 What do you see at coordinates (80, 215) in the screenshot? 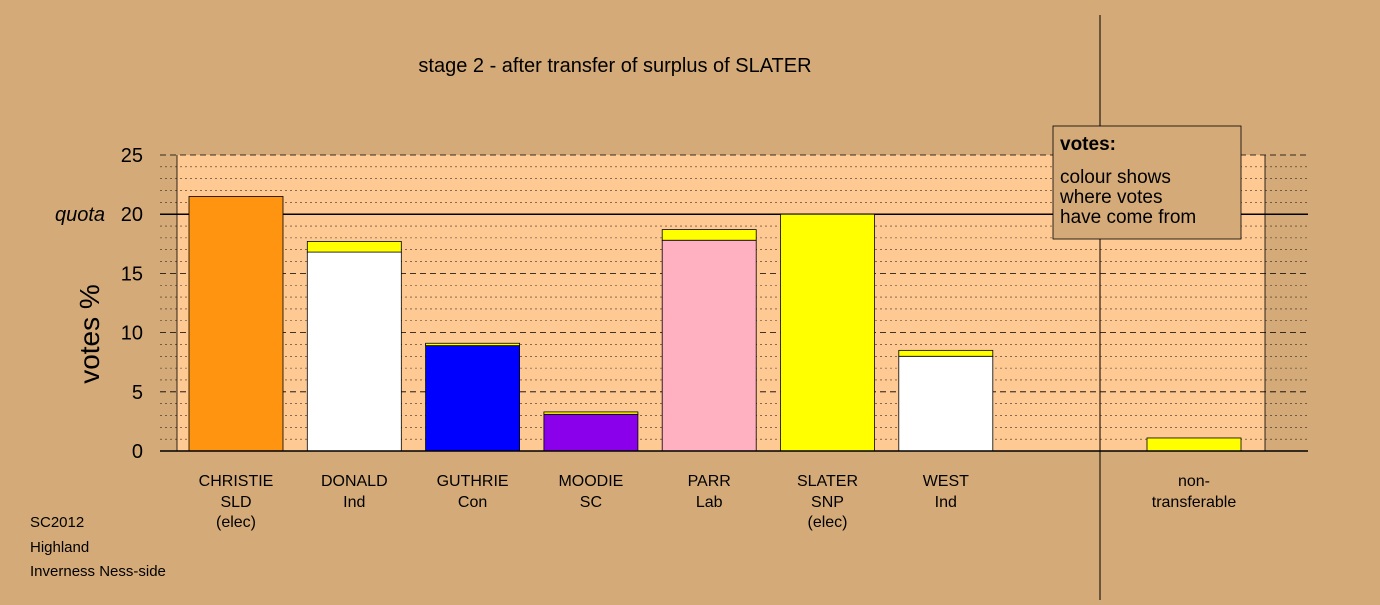
I see `quota-label: quota` at bounding box center [80, 215].